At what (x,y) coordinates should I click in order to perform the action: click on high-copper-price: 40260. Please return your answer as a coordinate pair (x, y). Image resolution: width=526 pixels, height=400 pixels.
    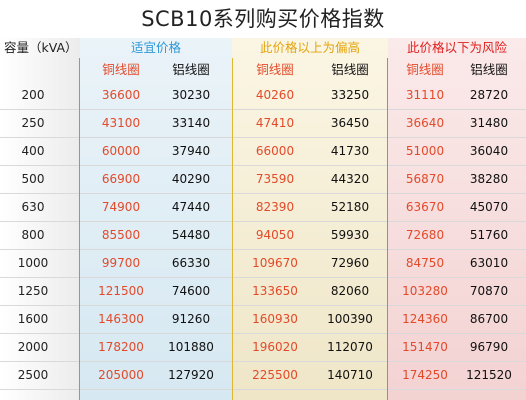
    Looking at the image, I should click on (275, 95).